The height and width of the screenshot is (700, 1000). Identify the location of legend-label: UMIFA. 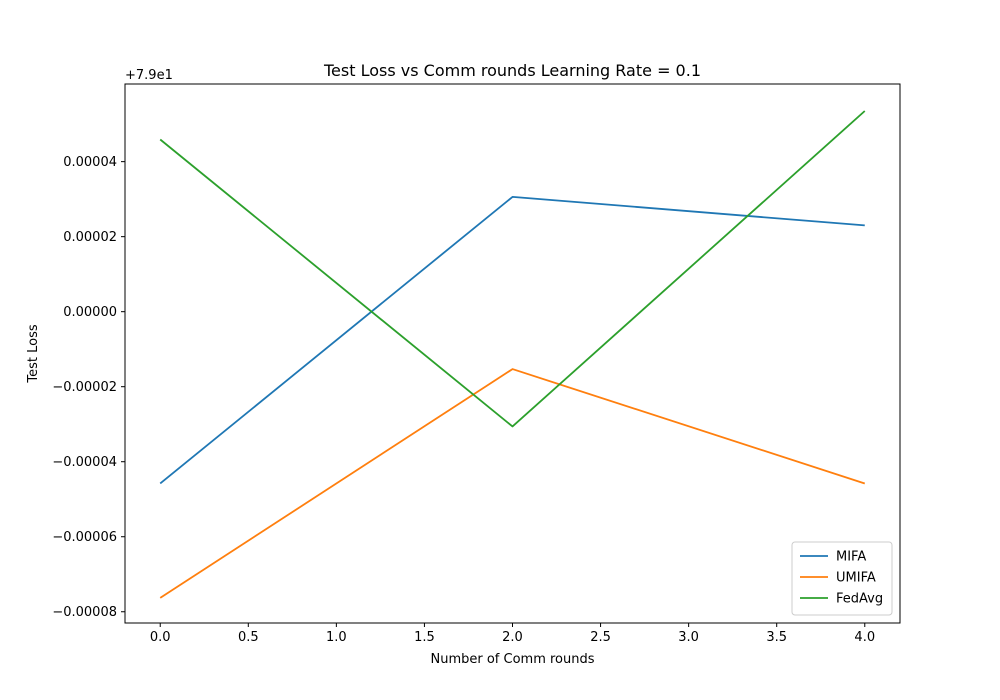
(856, 578).